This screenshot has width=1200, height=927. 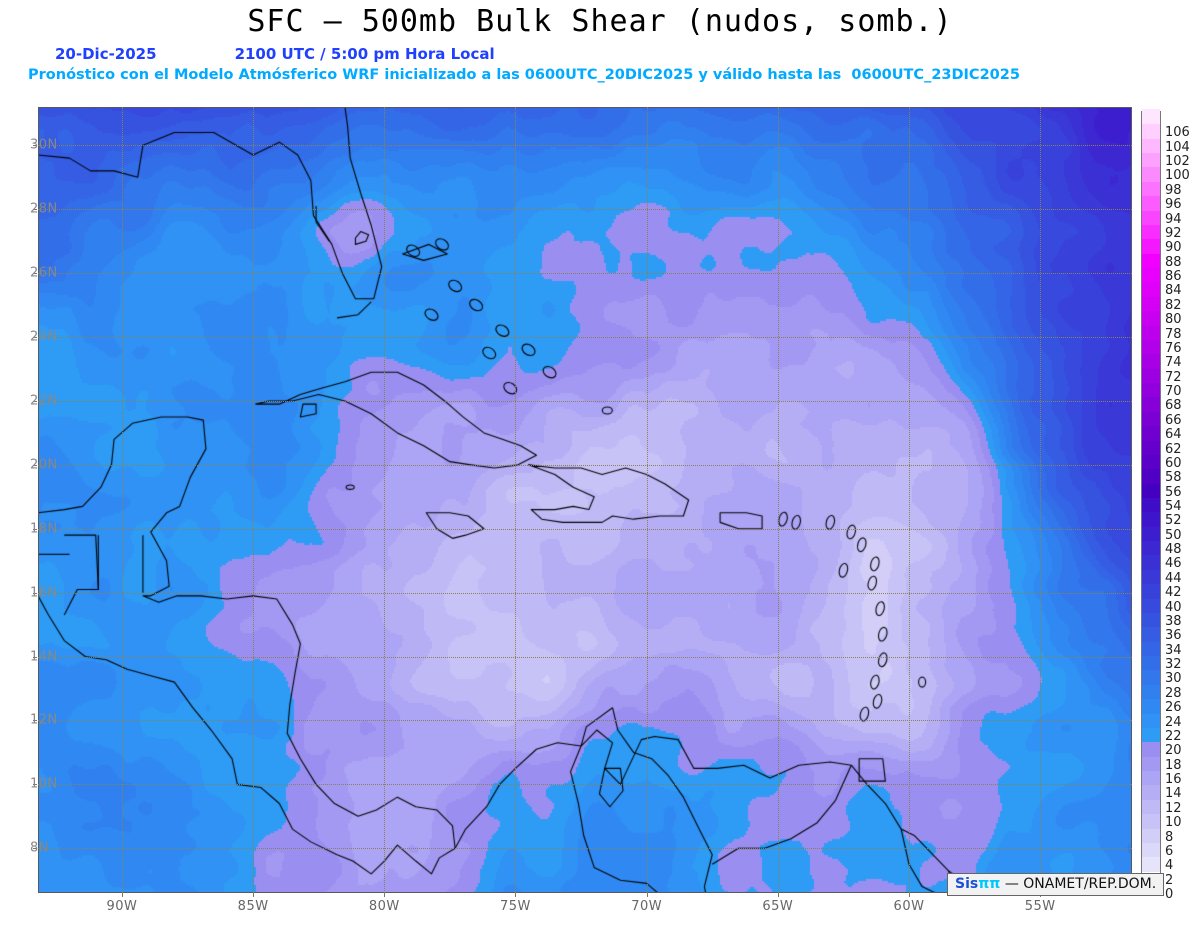 I want to click on y-axis-label: 26N, so click(x=44, y=273).